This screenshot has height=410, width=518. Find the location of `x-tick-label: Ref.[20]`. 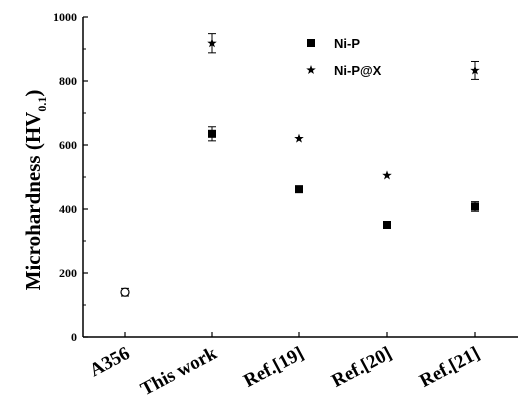

x-tick-label: Ref.[20] is located at coordinates (361, 367).